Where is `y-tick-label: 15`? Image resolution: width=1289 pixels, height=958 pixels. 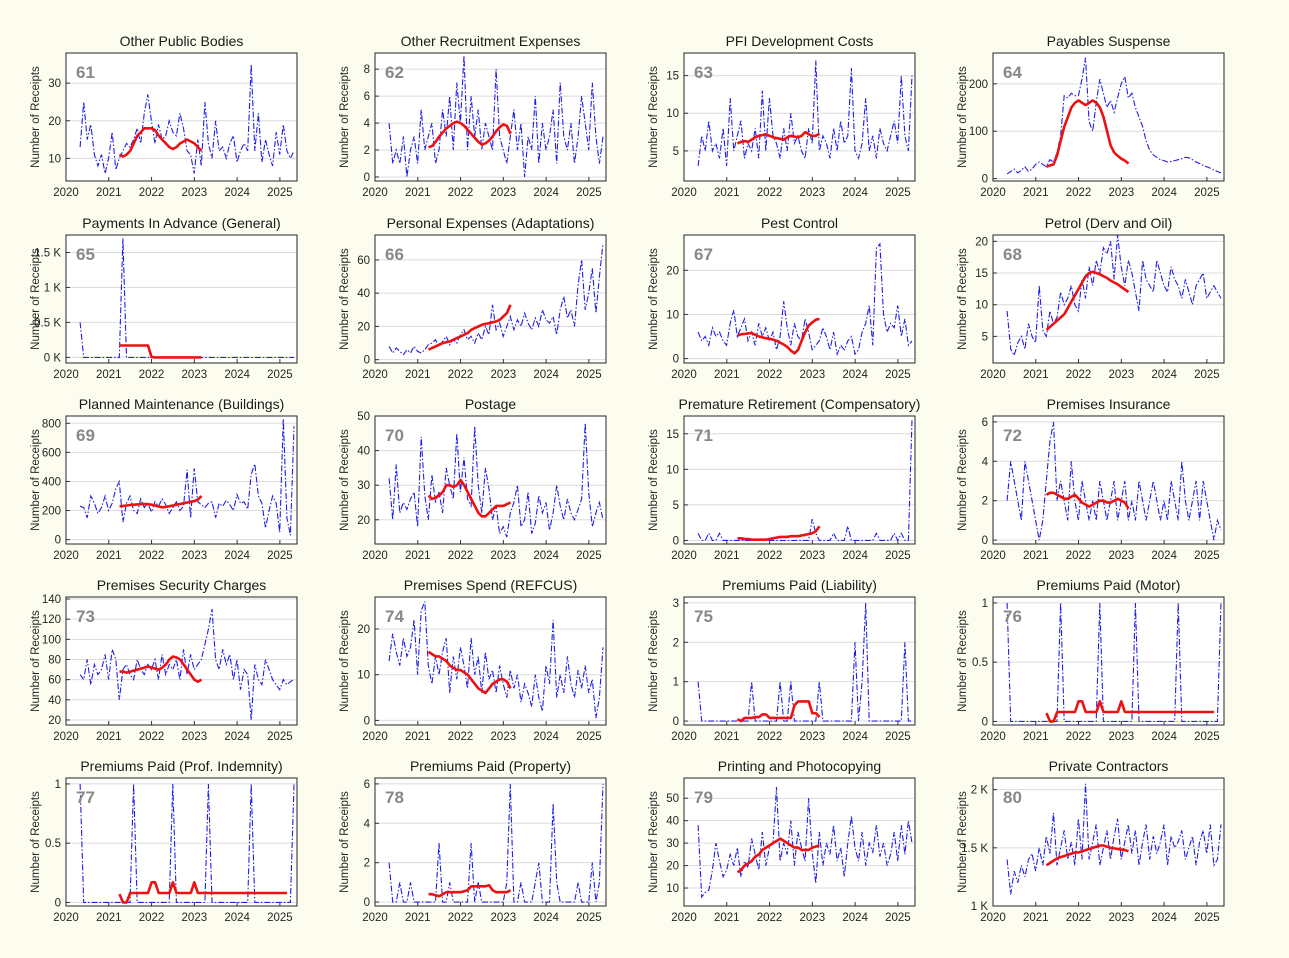
y-tick-label: 15 is located at coordinates (672, 435).